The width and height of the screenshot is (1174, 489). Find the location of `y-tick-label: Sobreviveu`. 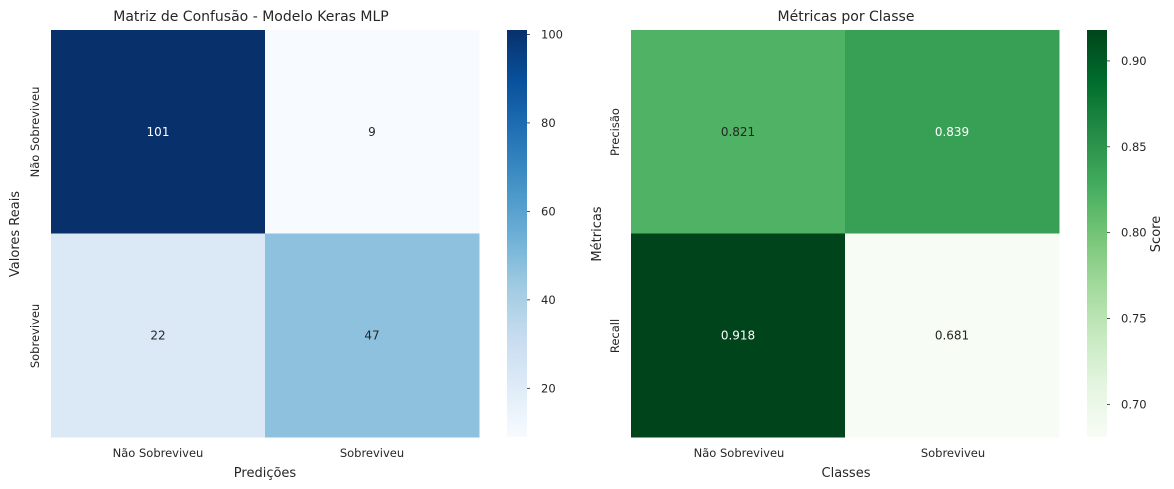

y-tick-label: Sobreviveu is located at coordinates (35, 336).